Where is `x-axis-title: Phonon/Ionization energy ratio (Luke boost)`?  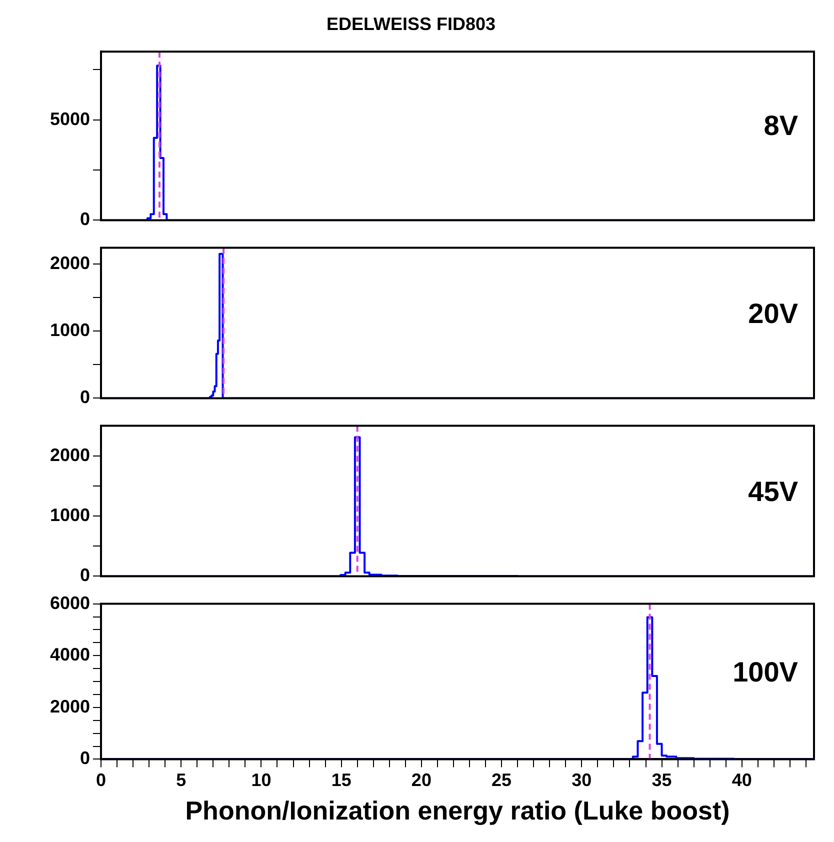 x-axis-title: Phonon/Ionization energy ratio (Luke boost) is located at coordinates (457, 811).